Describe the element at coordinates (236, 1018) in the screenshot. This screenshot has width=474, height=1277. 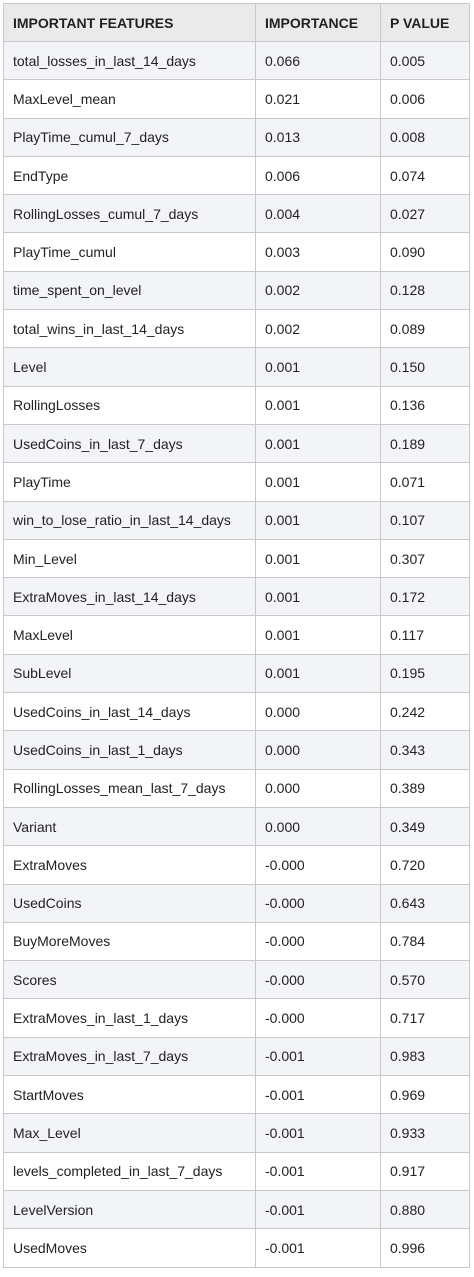
I see `table-row: ExtraMoves_in_last_1_days -0.000 0.717` at that location.